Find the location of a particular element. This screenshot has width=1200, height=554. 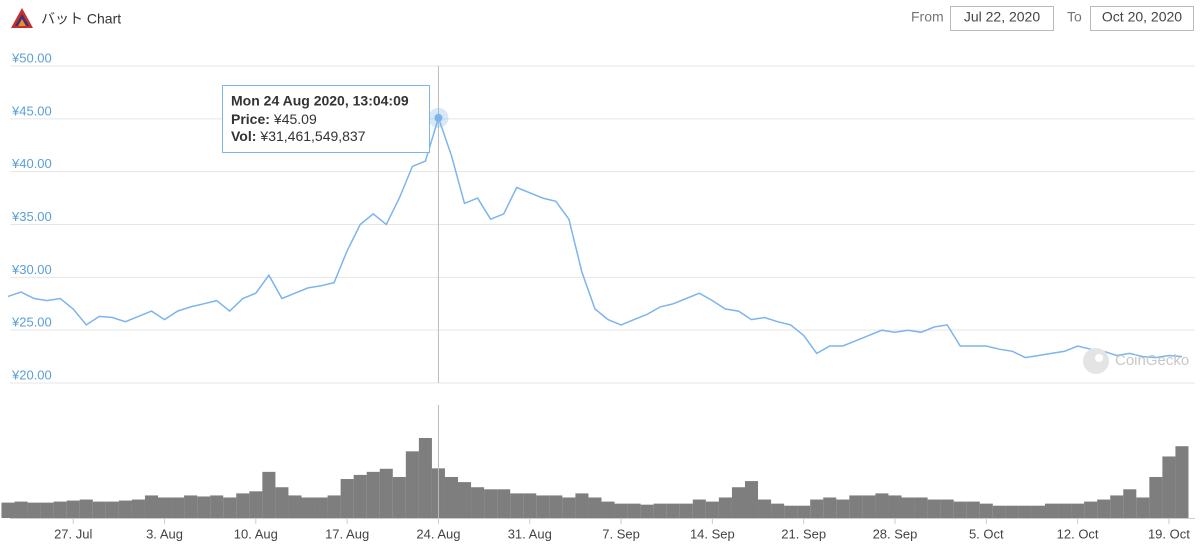

hover-point is located at coordinates (438, 117).